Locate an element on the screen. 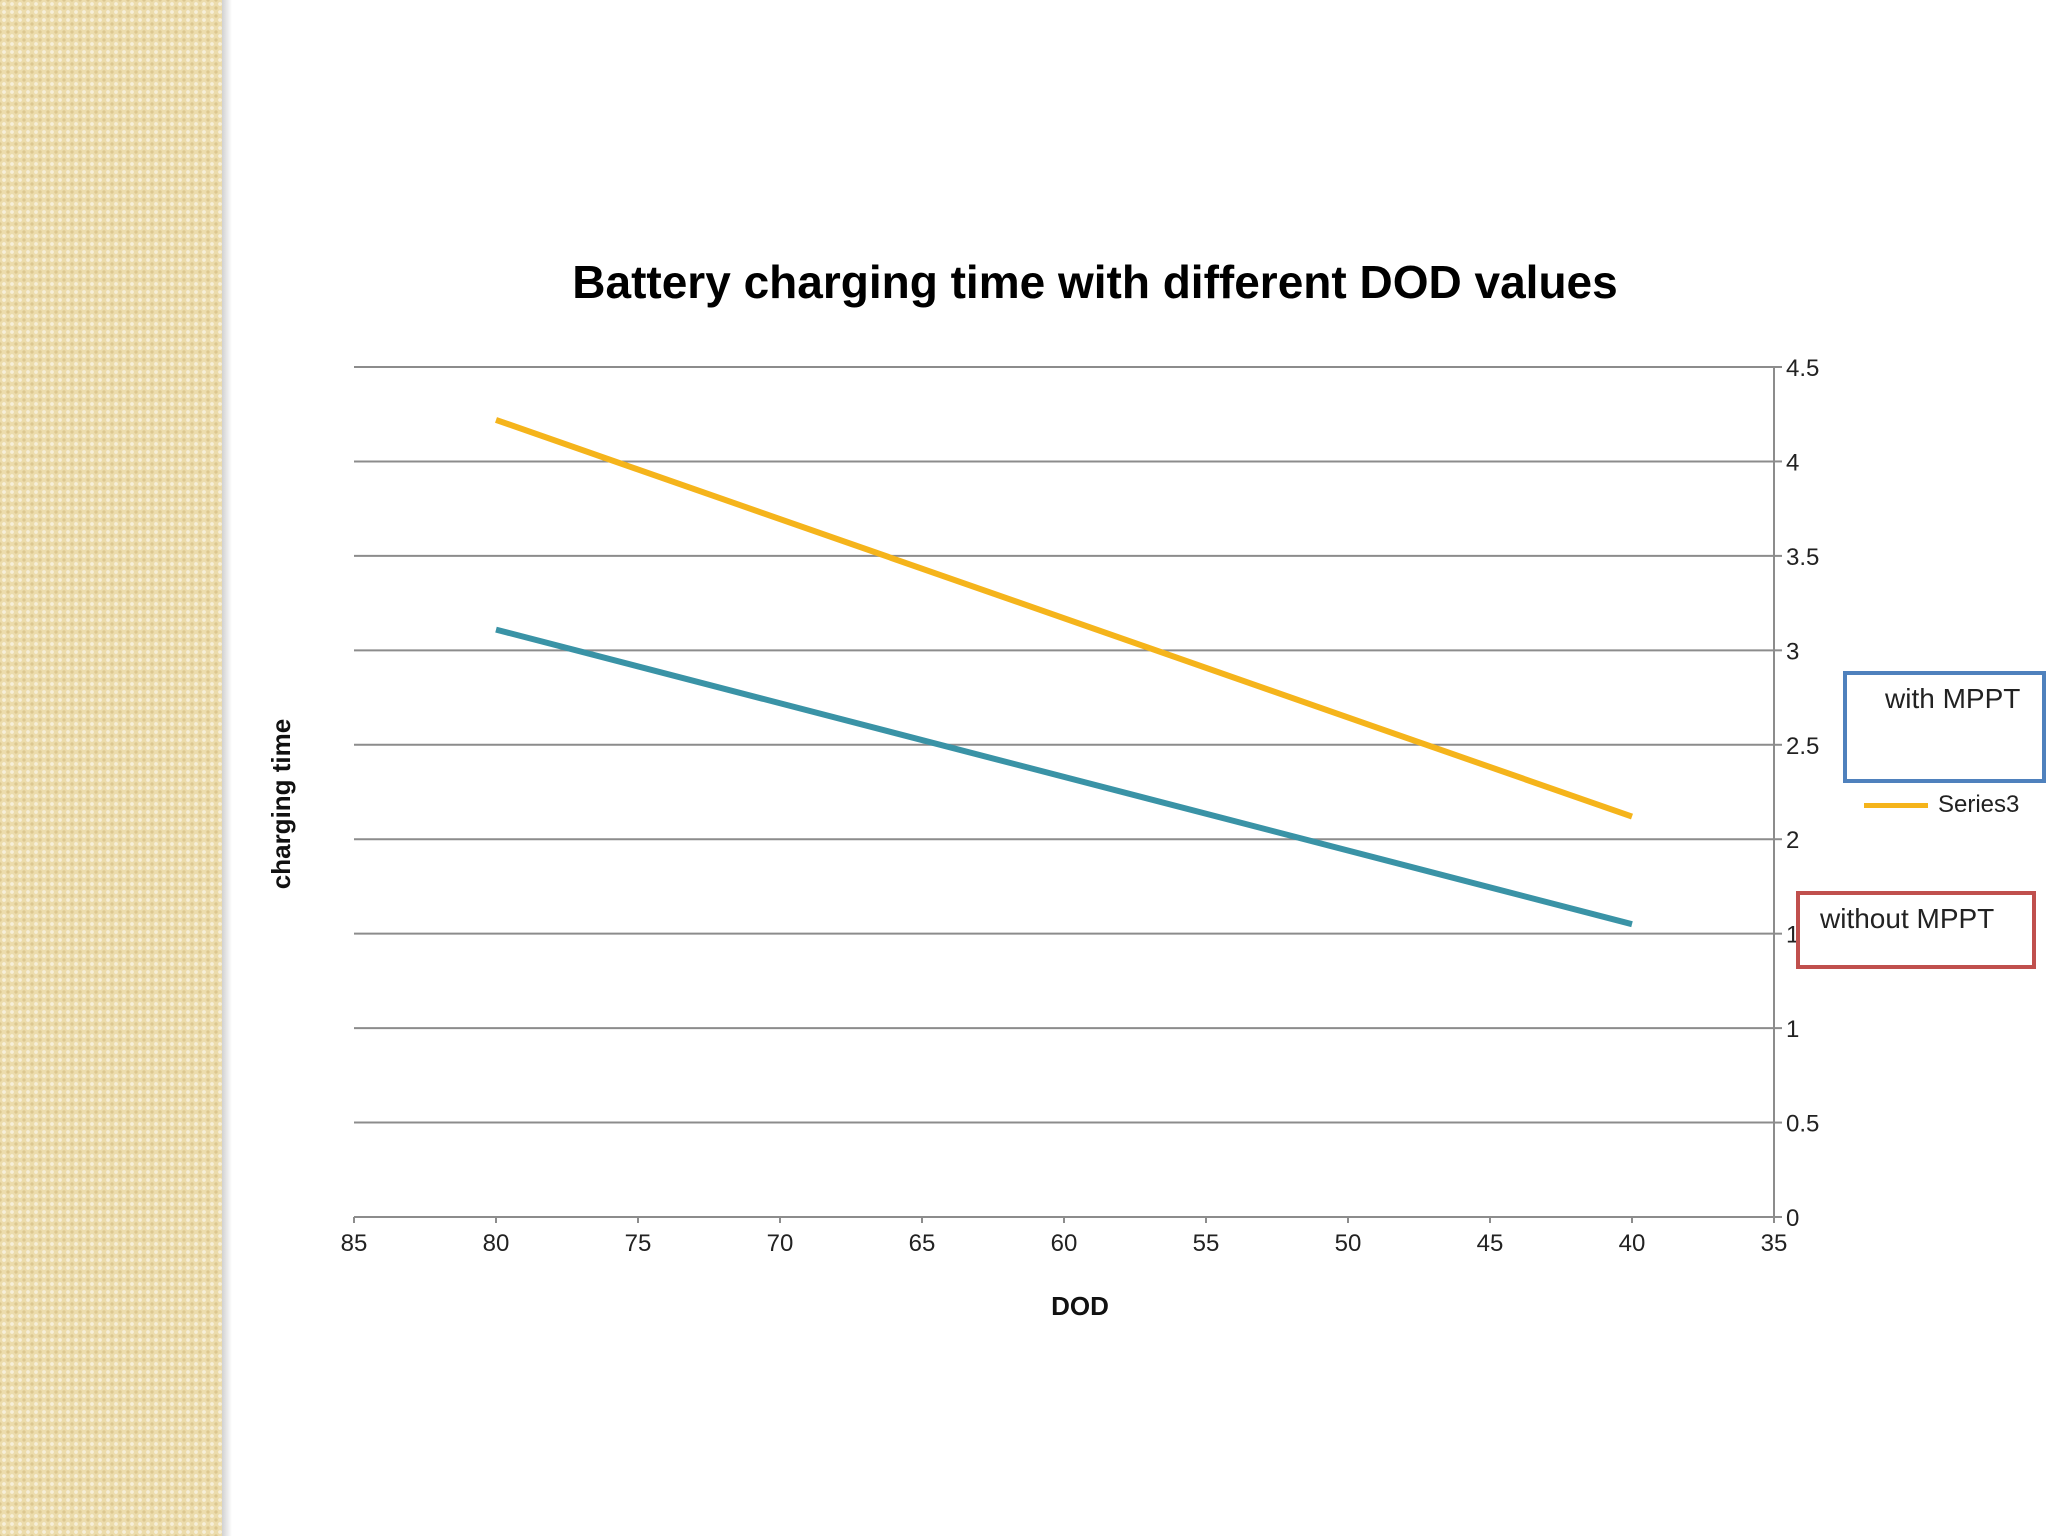  y-tick-label: 4 is located at coordinates (1792, 462).